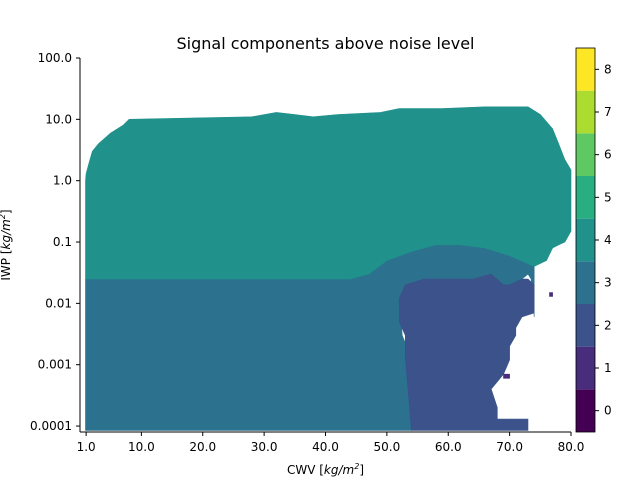 This screenshot has width=640, height=480. Describe the element at coordinates (58, 303) in the screenshot. I see `y-tick-label: 0.01` at that location.